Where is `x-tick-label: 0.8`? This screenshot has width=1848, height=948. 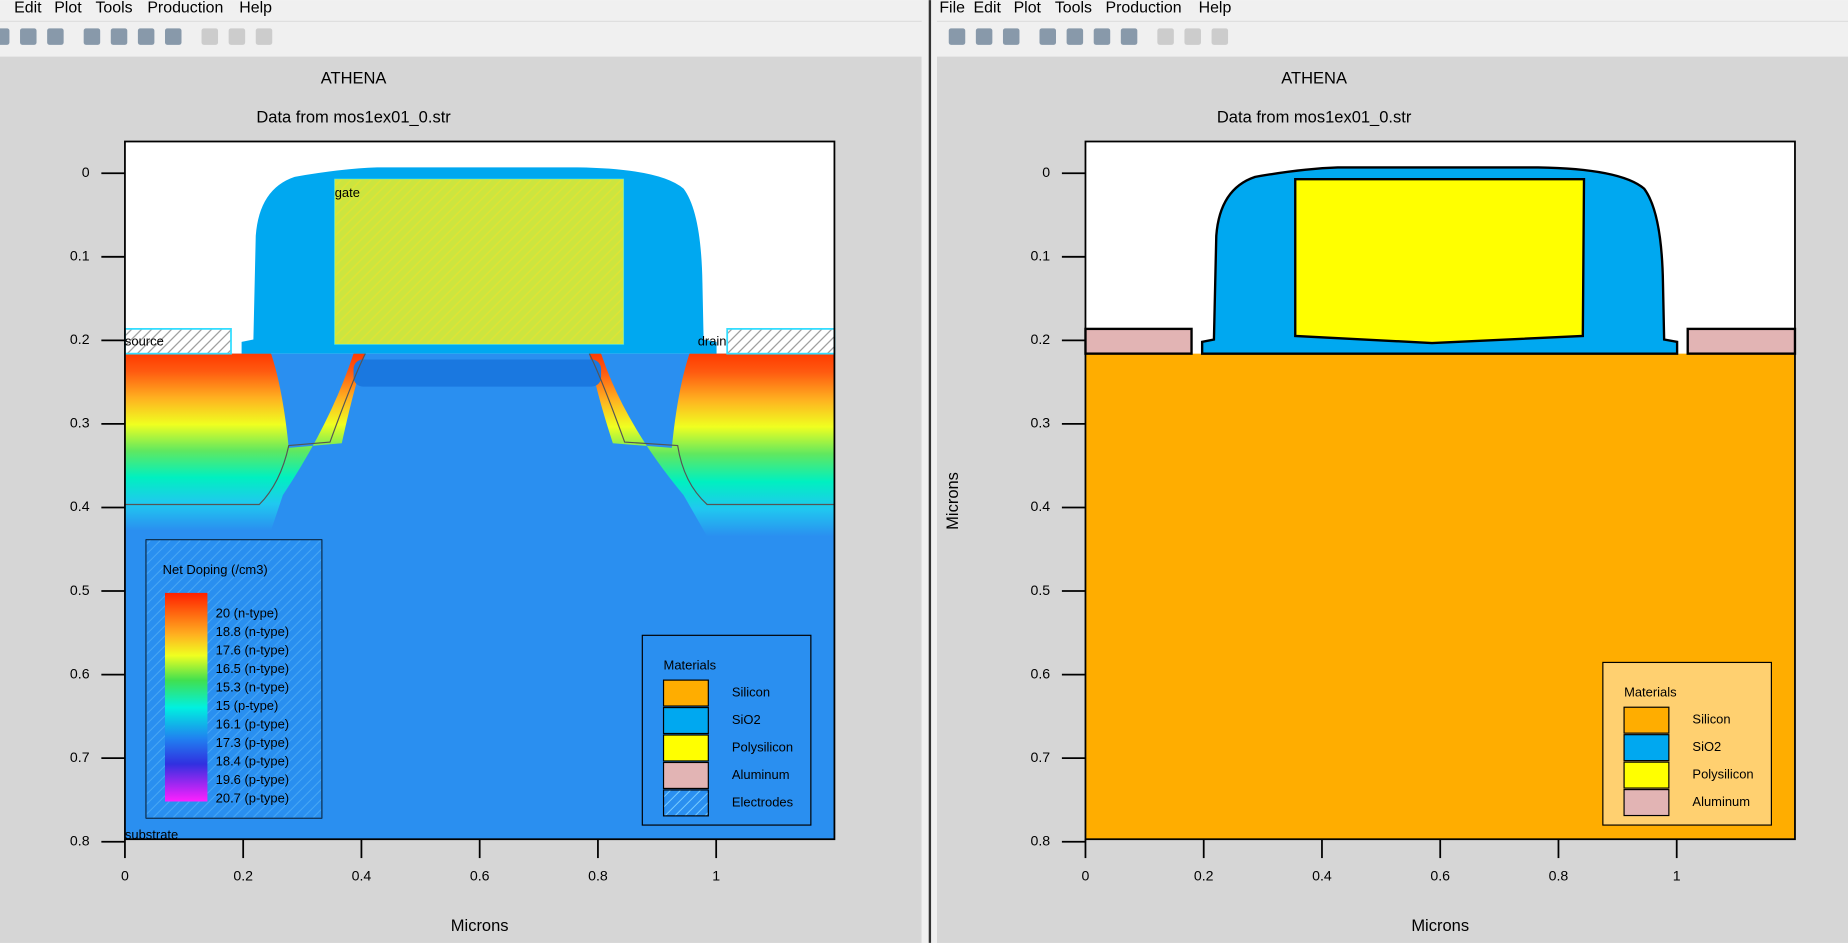
x-tick-label: 0.8 is located at coordinates (598, 876).